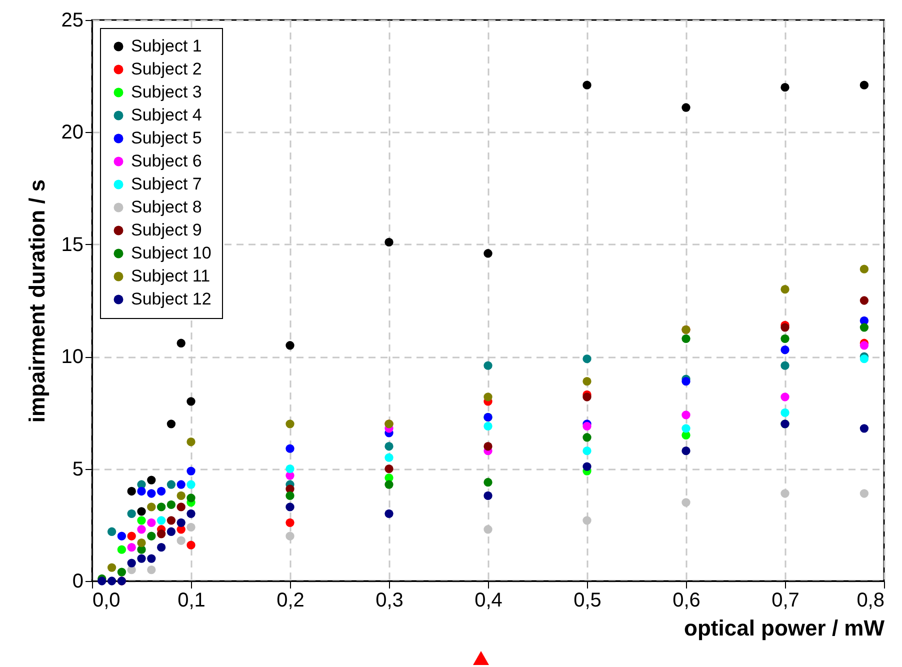 The height and width of the screenshot is (667, 902). I want to click on legend-label: Subject 11, so click(170, 276).